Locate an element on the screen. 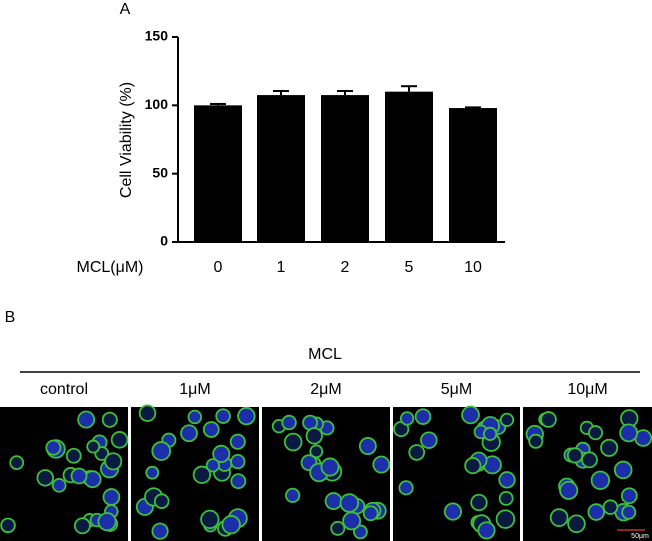 The image size is (652, 541). y-axis-label: Cell Viability (%) is located at coordinates (126, 140).